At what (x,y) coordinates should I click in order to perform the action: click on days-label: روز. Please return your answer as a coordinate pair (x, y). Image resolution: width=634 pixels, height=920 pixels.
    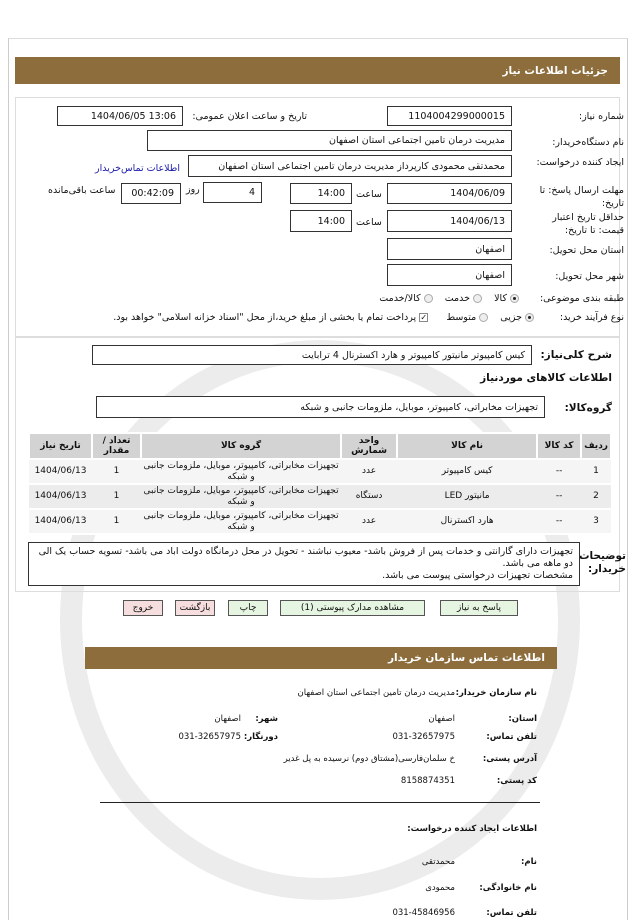
    Looking at the image, I should click on (193, 189).